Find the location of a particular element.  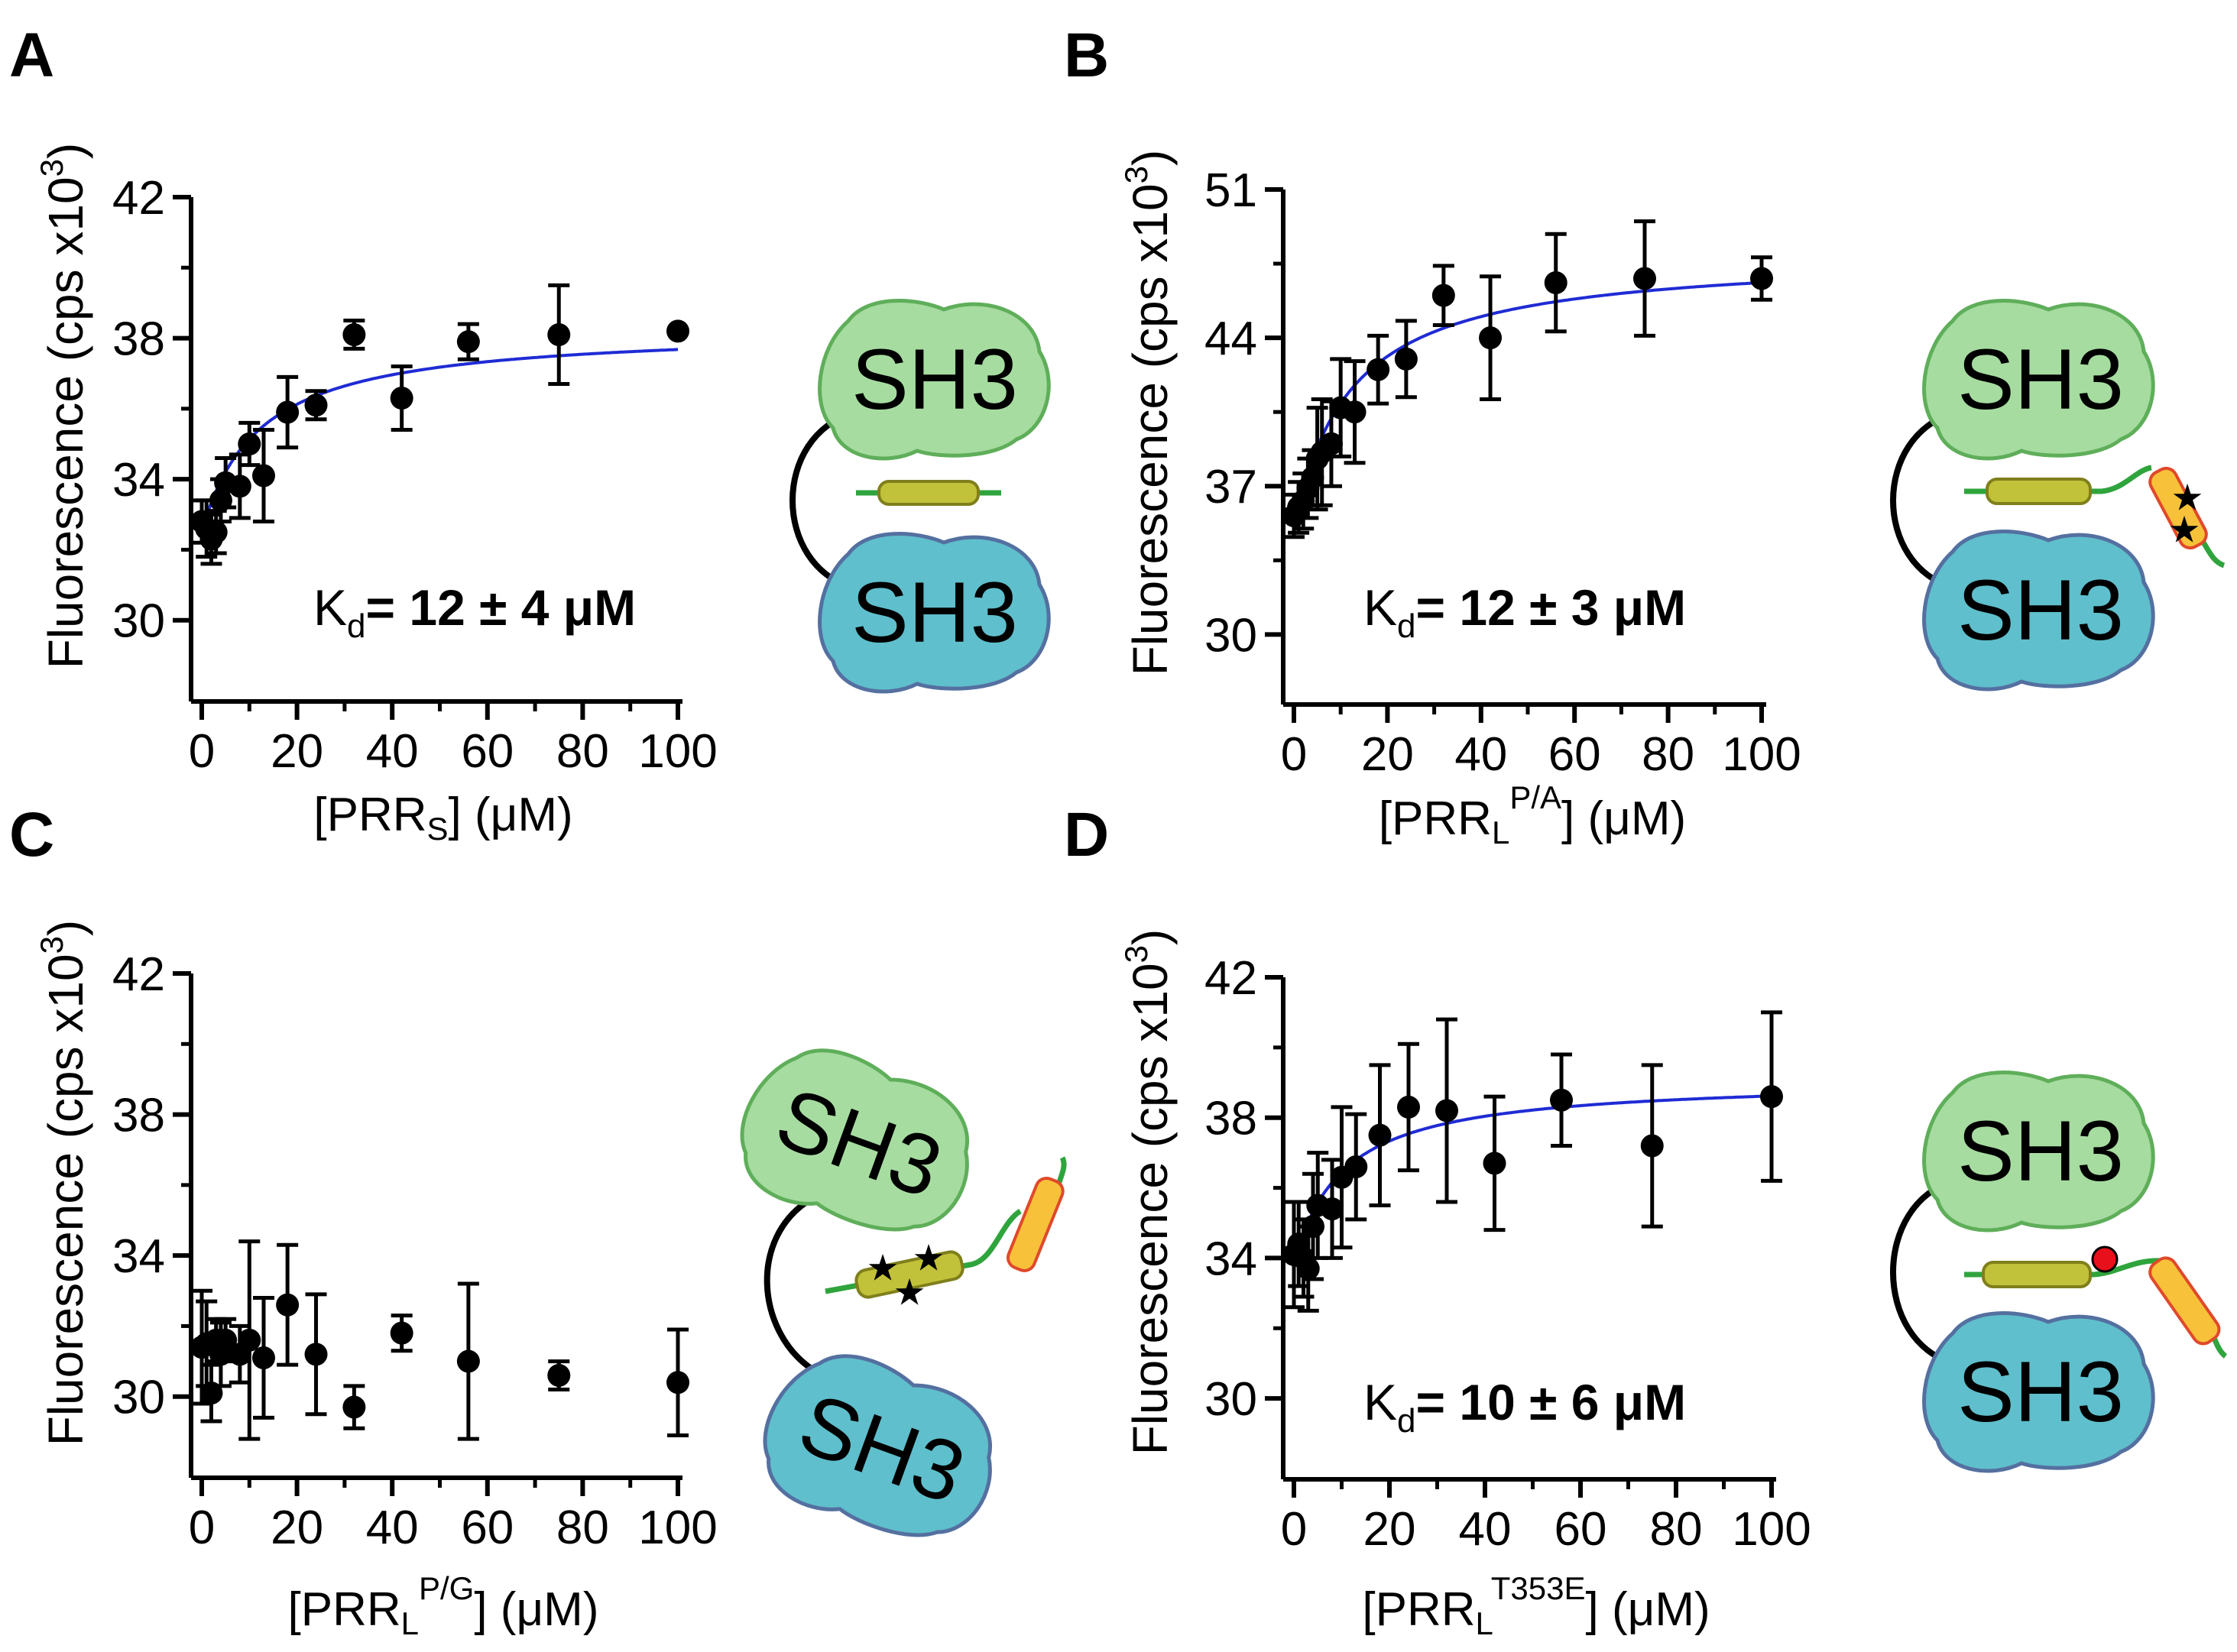

sh3-bottom-label-a: SH3 is located at coordinates (934, 612).